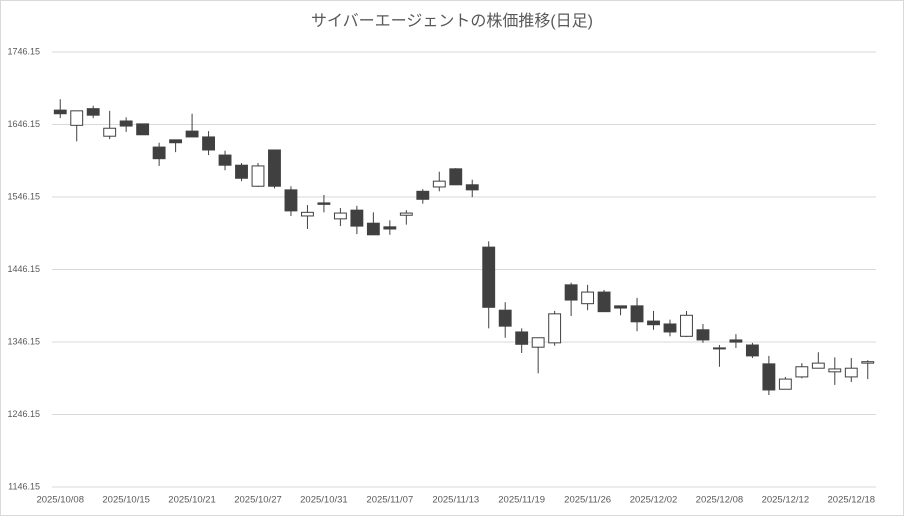 This screenshot has width=904, height=516. What do you see at coordinates (852, 500) in the screenshot?
I see `x-tick-label: 2025/12/18` at bounding box center [852, 500].